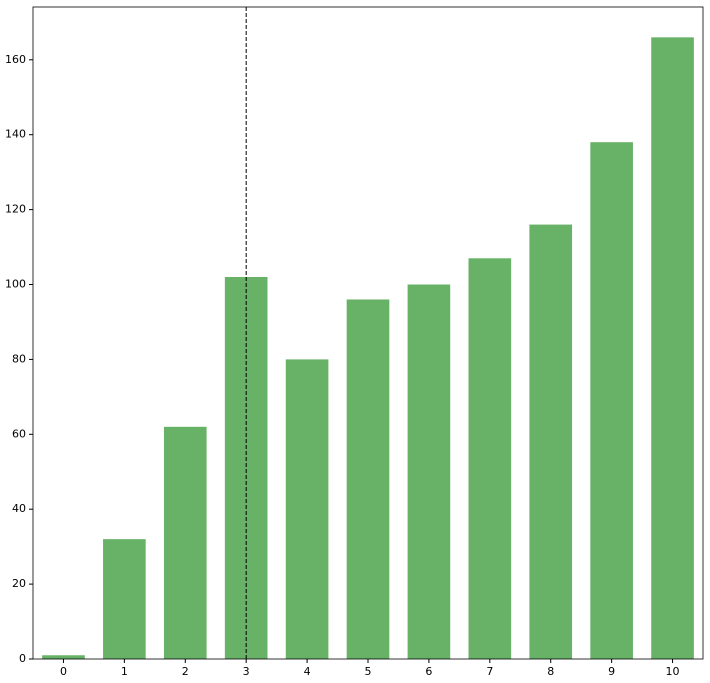 This screenshot has height=683, width=710. What do you see at coordinates (550, 671) in the screenshot?
I see `x-tick-label: 8` at bounding box center [550, 671].